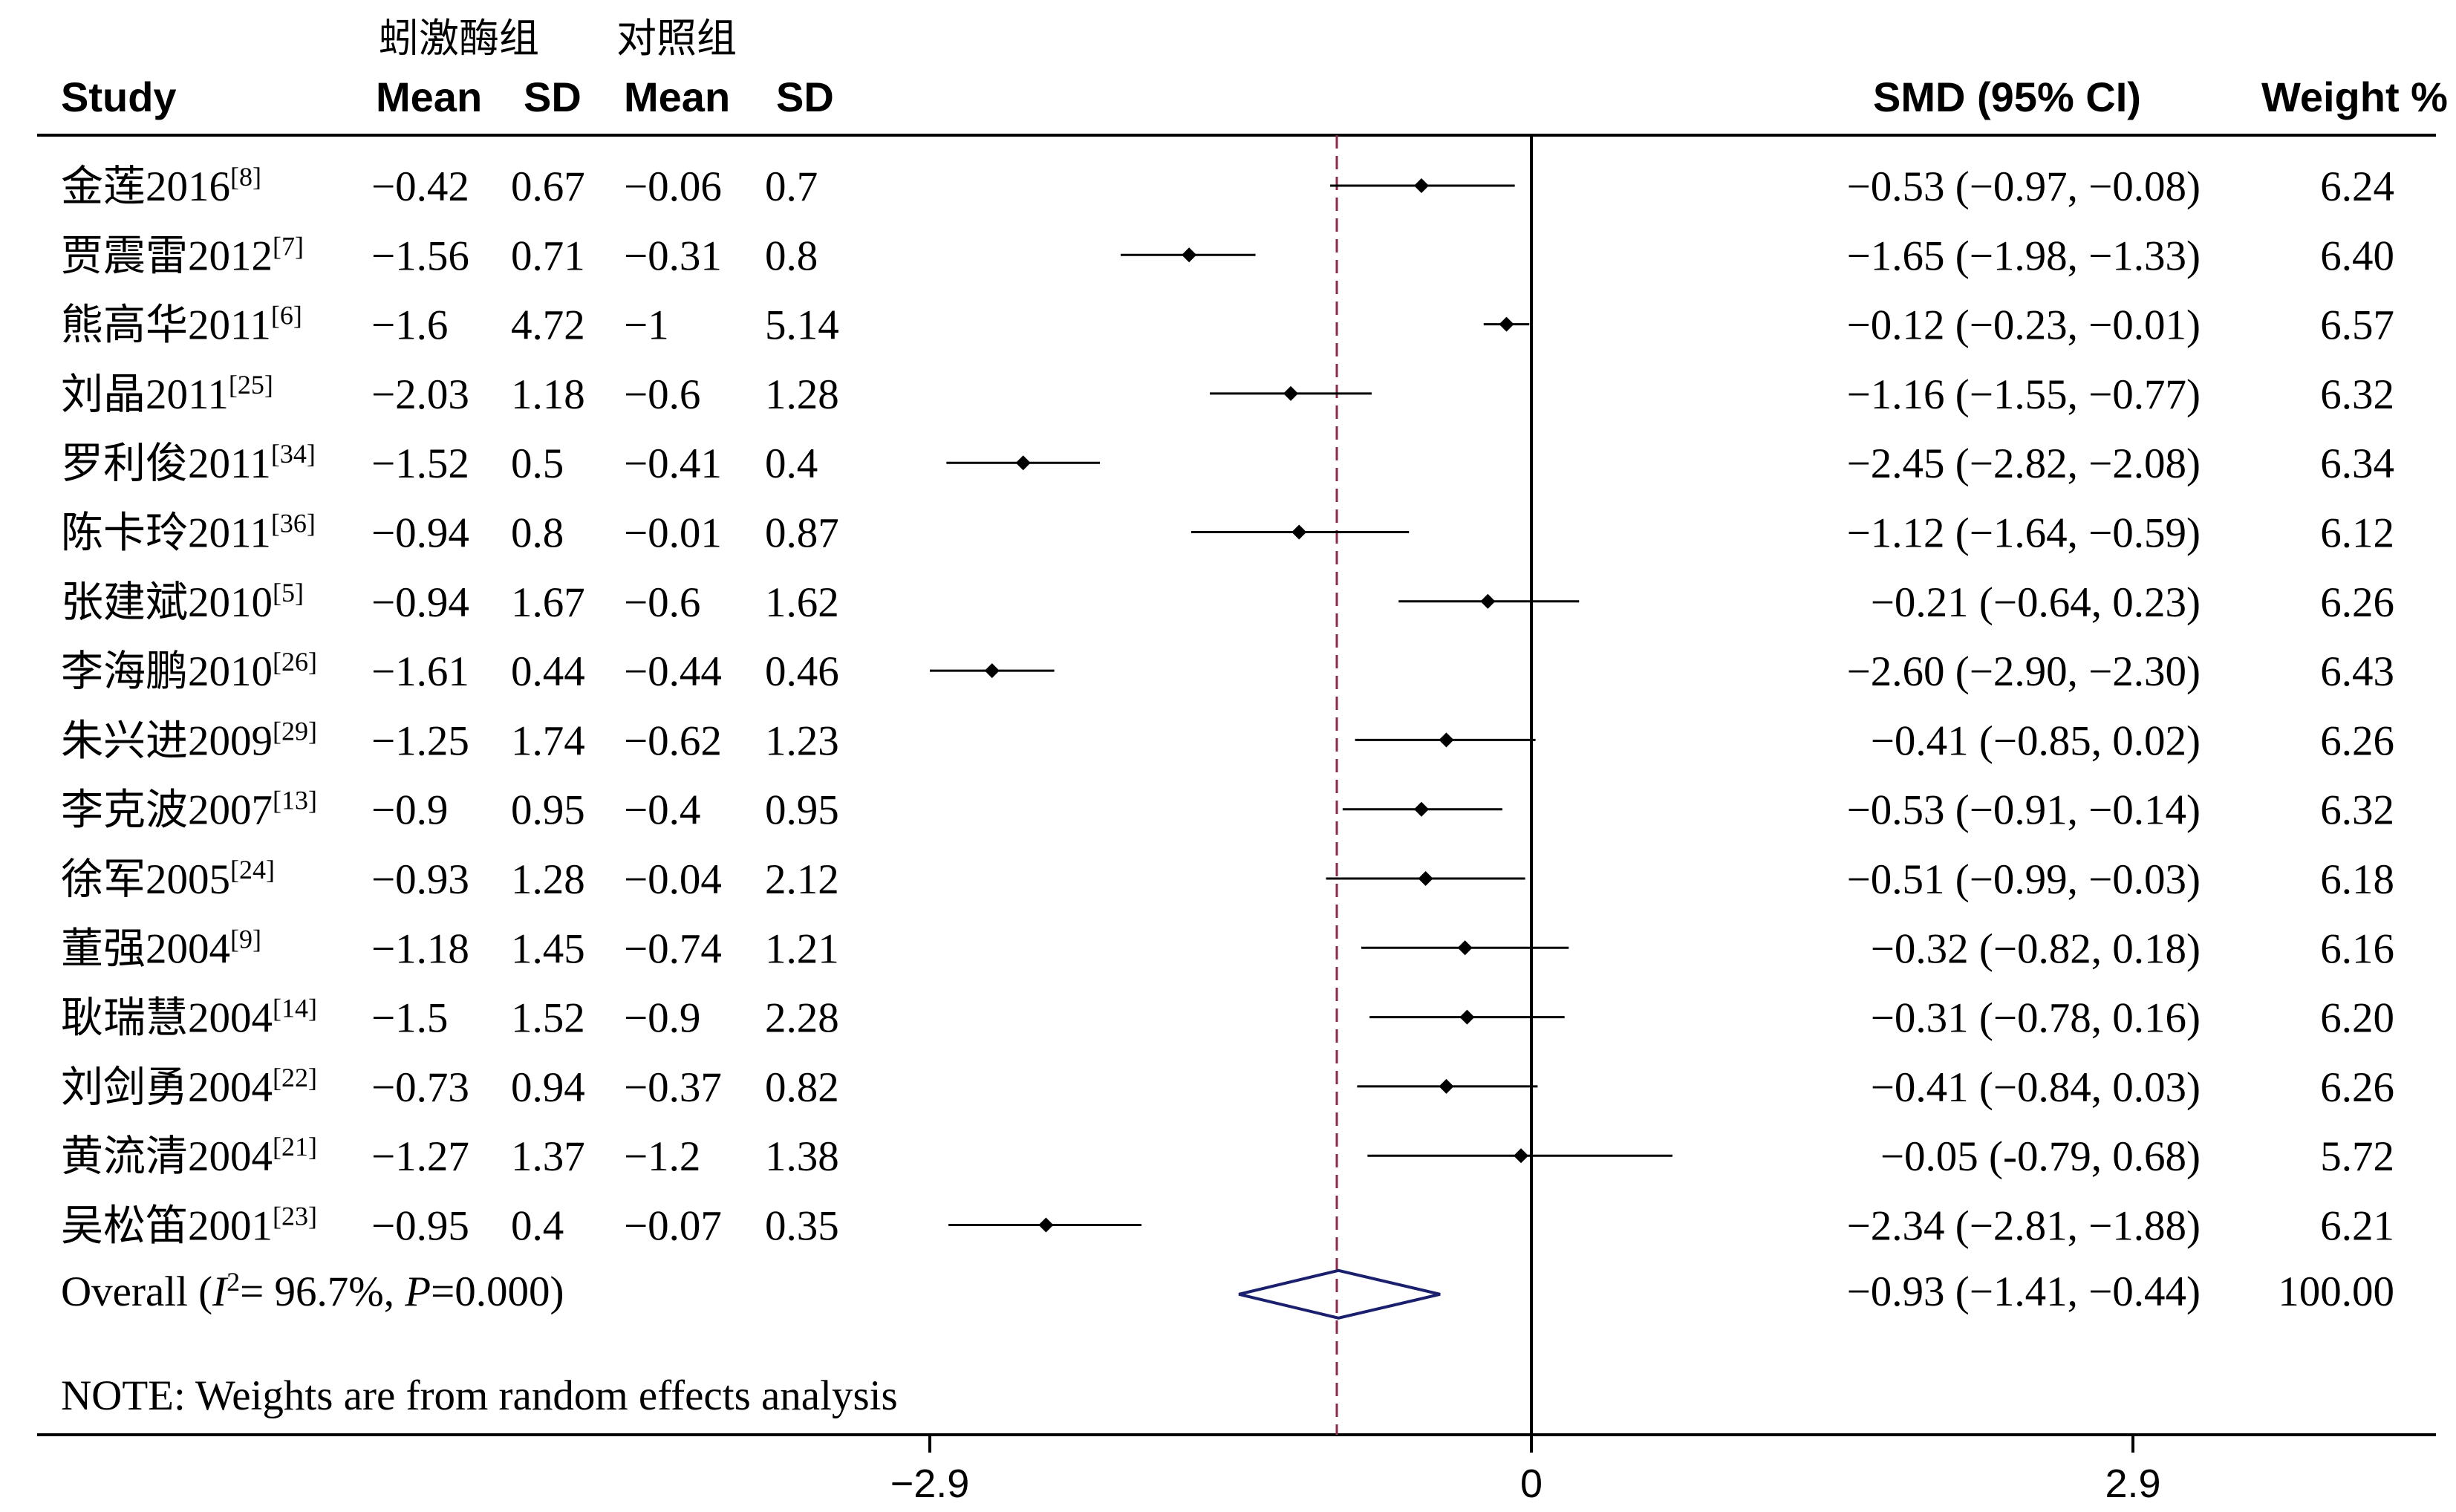  Describe the element at coordinates (2357, 1156) in the screenshot. I see `weight-cell: 5.72` at that location.